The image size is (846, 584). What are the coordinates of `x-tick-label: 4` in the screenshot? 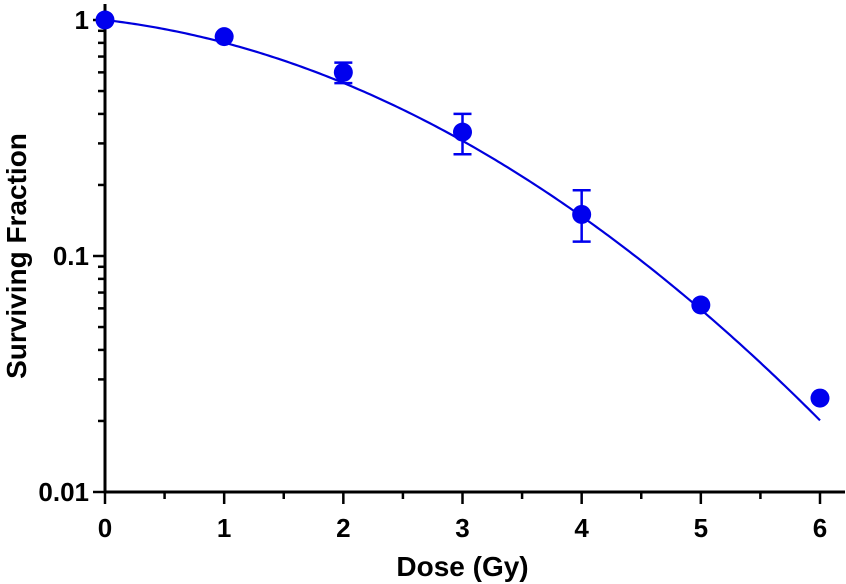 It's located at (581, 528).